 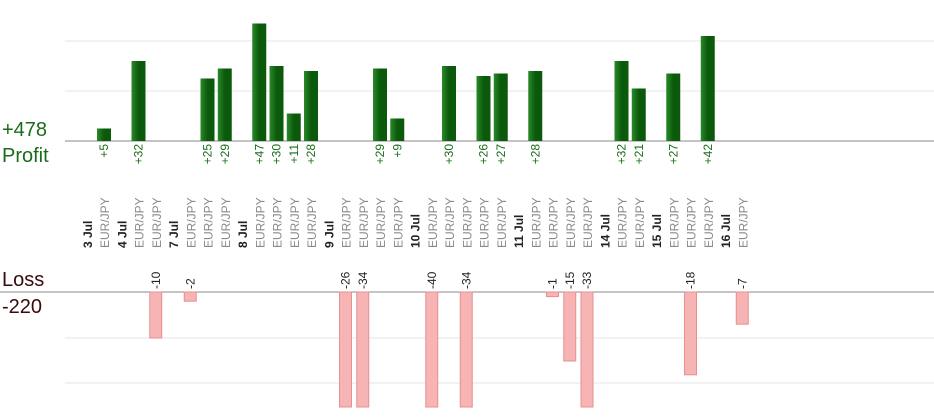 I want to click on loss-value-label: -7, so click(x=742, y=283).